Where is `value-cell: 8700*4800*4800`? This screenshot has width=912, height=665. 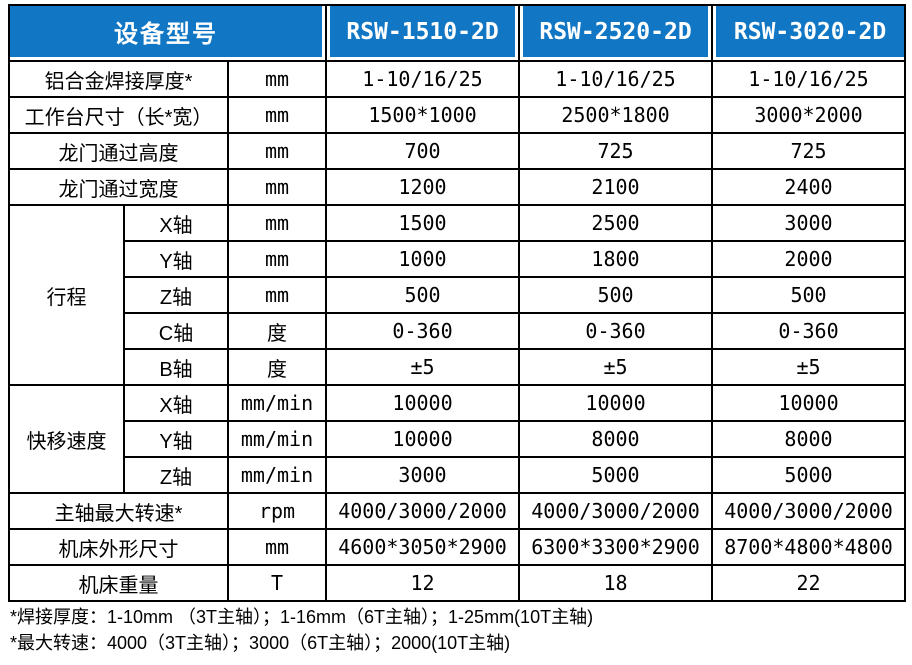
value-cell: 8700*4800*4800 is located at coordinates (809, 547).